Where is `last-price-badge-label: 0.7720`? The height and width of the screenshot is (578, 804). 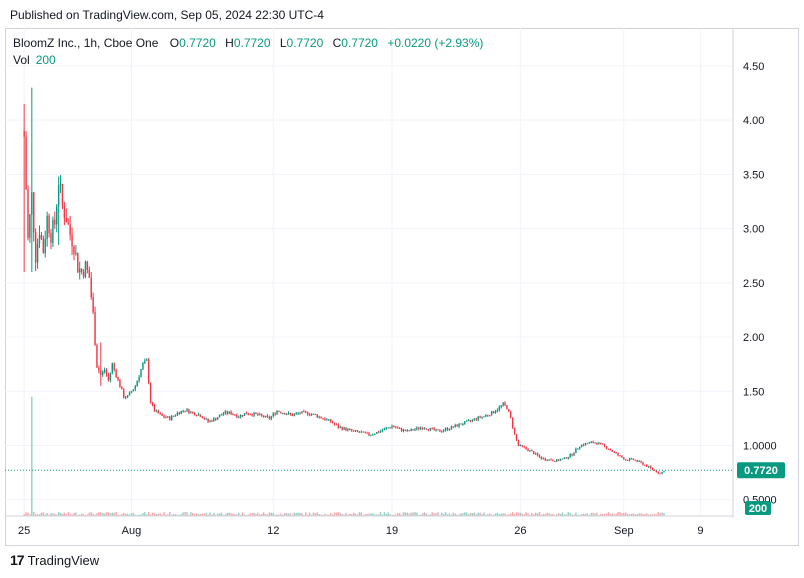
last-price-badge-label: 0.7720 is located at coordinates (761, 471).